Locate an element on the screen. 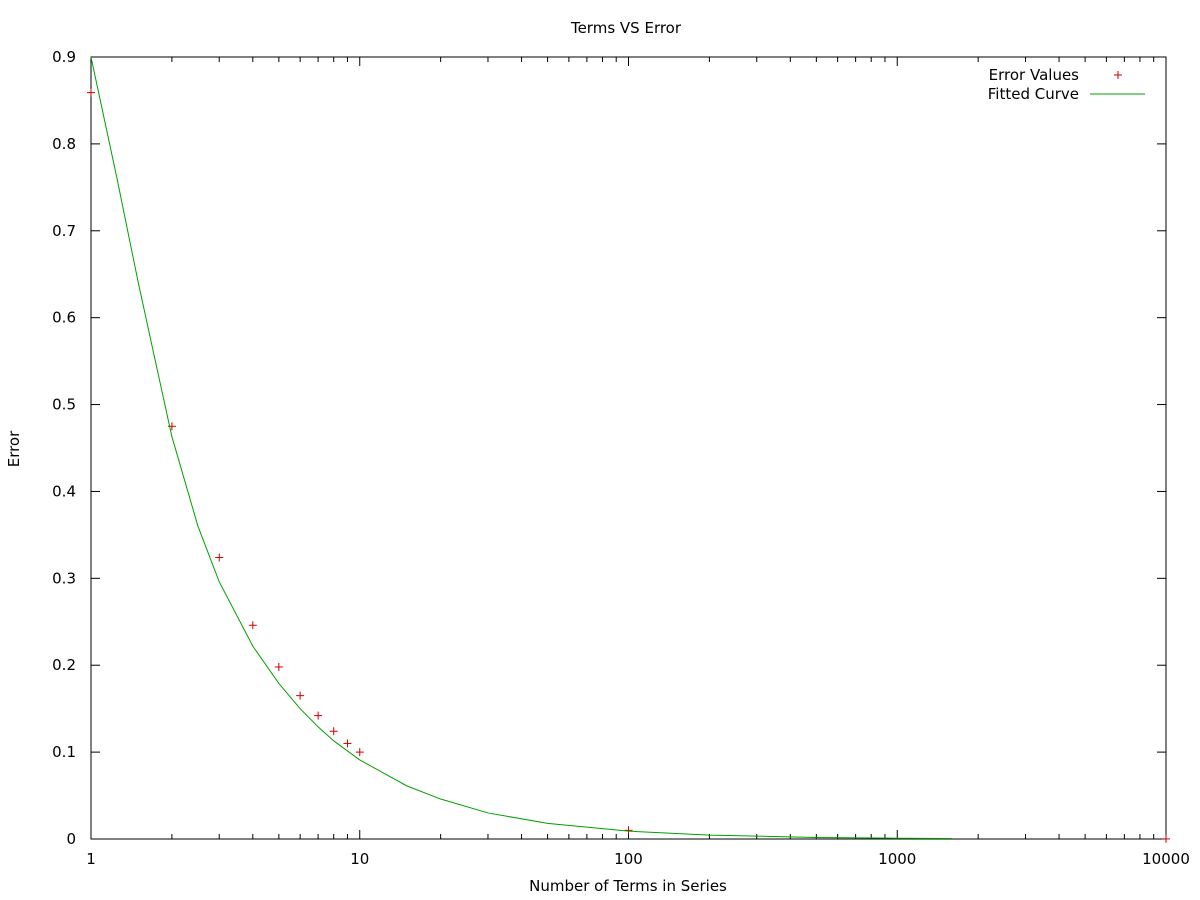 The height and width of the screenshot is (900, 1200). legend-label: Fitted Curve is located at coordinates (1033, 94).